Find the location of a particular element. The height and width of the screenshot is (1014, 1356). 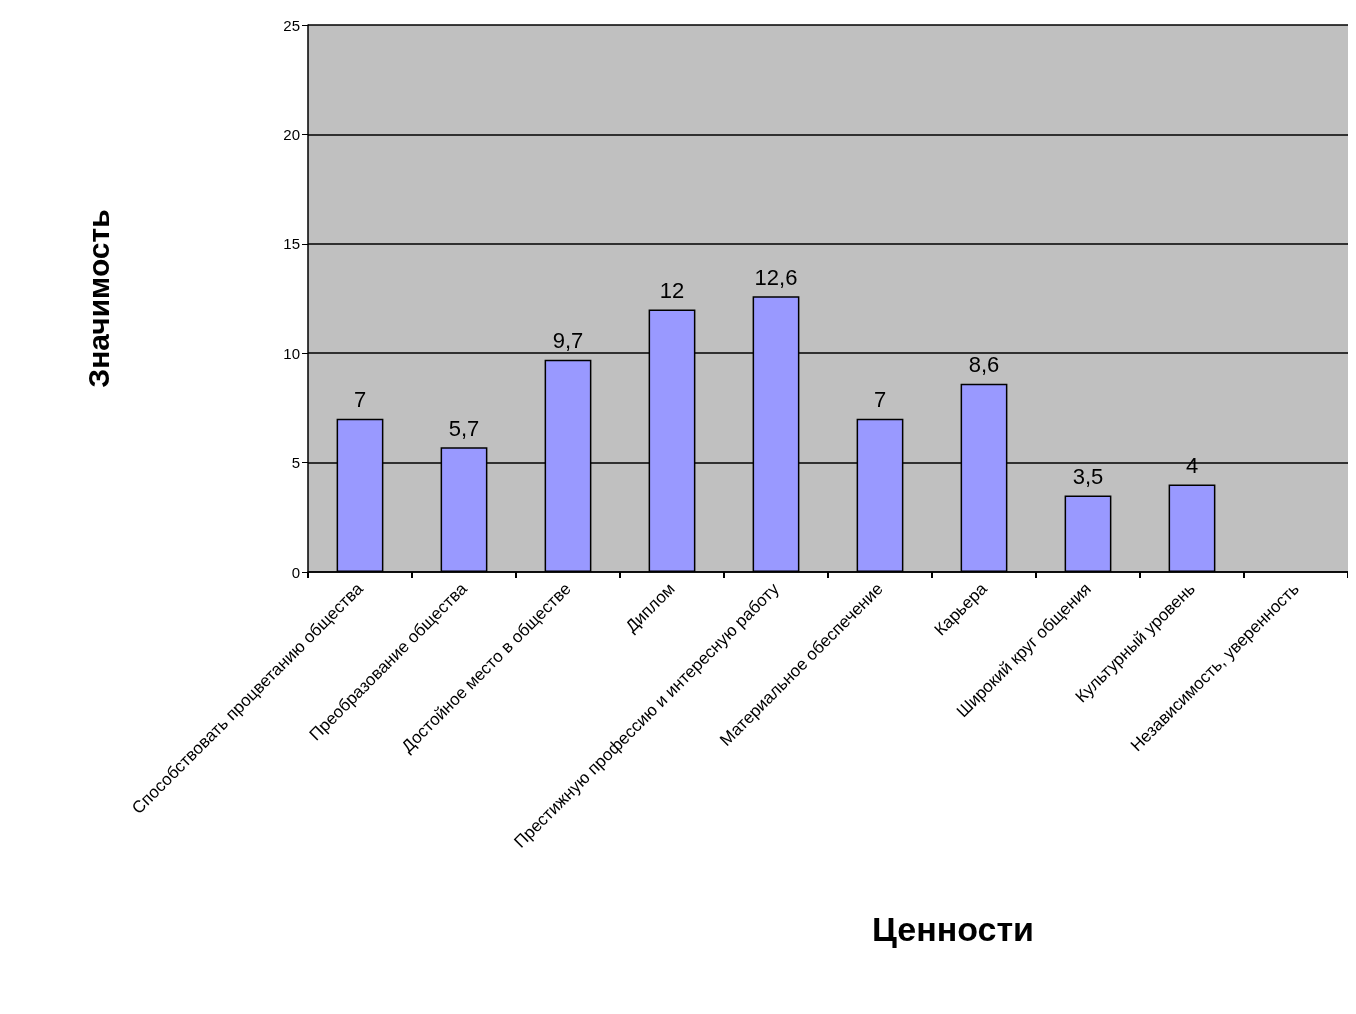

y-tick-label: 0 is located at coordinates (295, 572).